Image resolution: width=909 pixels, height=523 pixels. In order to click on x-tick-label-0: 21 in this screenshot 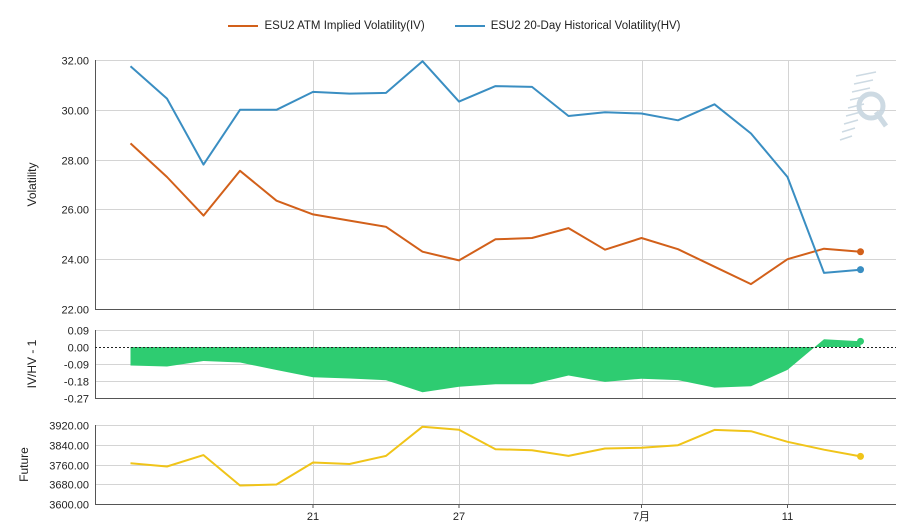, I will do `click(313, 517)`.